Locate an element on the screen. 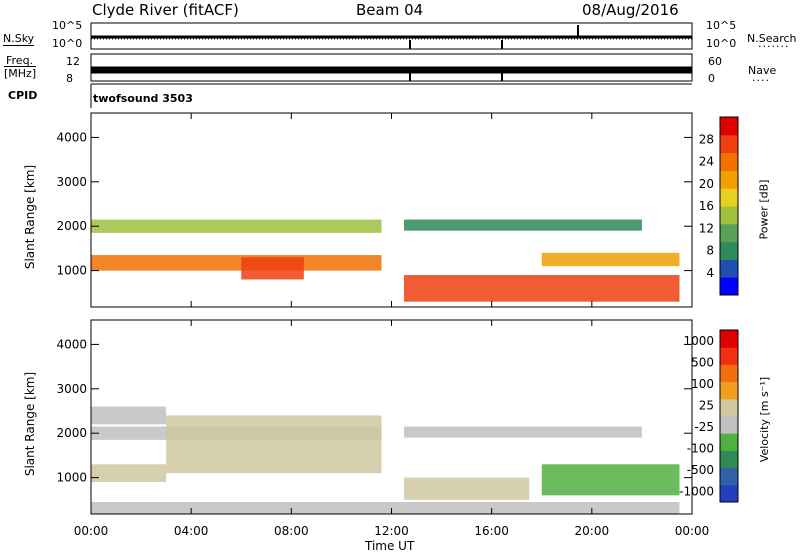 This screenshot has height=554, width=800. xtick-label: 16:00 is located at coordinates (491, 531).